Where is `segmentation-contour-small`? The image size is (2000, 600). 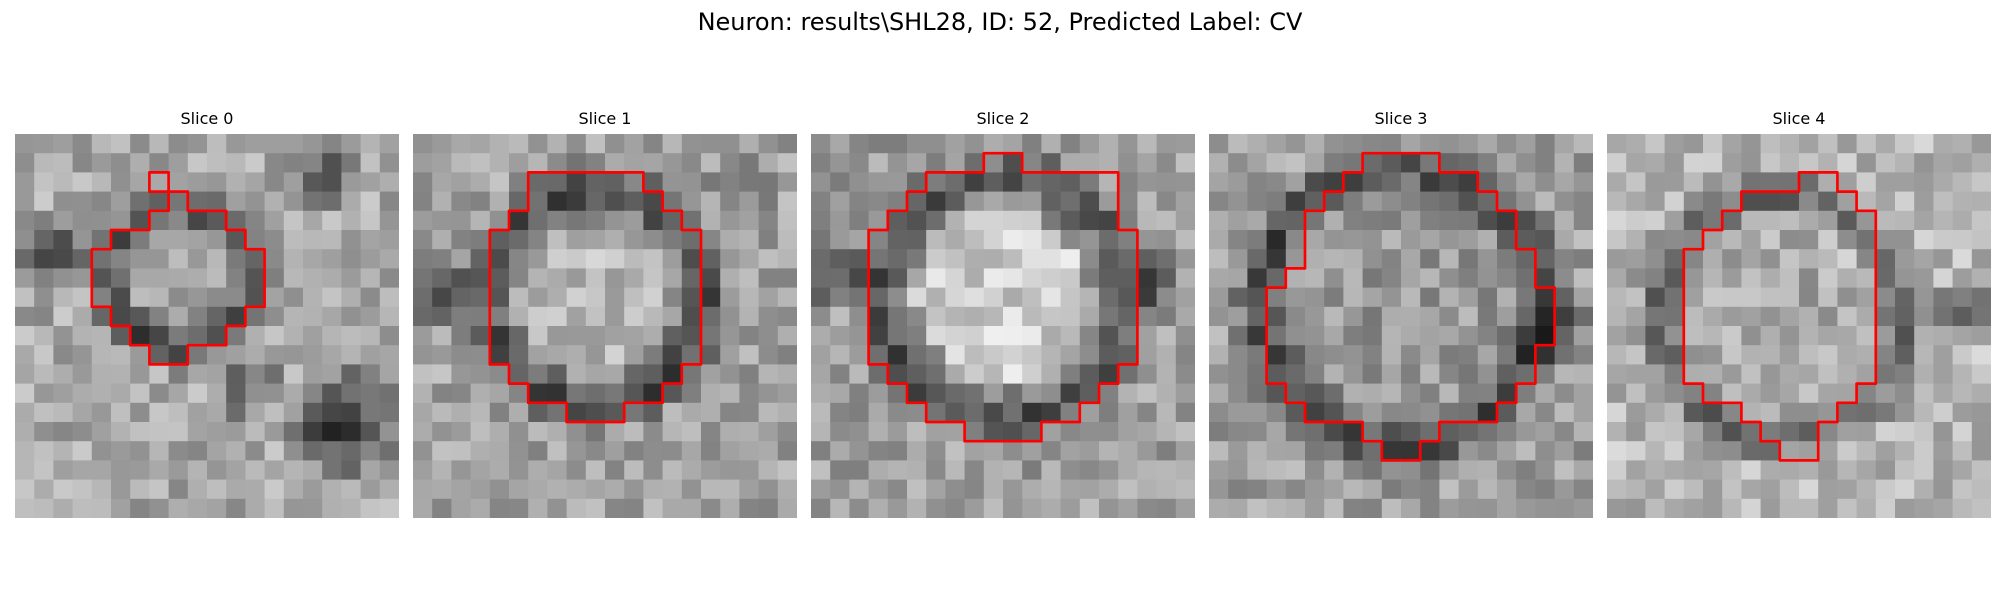 segmentation-contour-small is located at coordinates (159, 182).